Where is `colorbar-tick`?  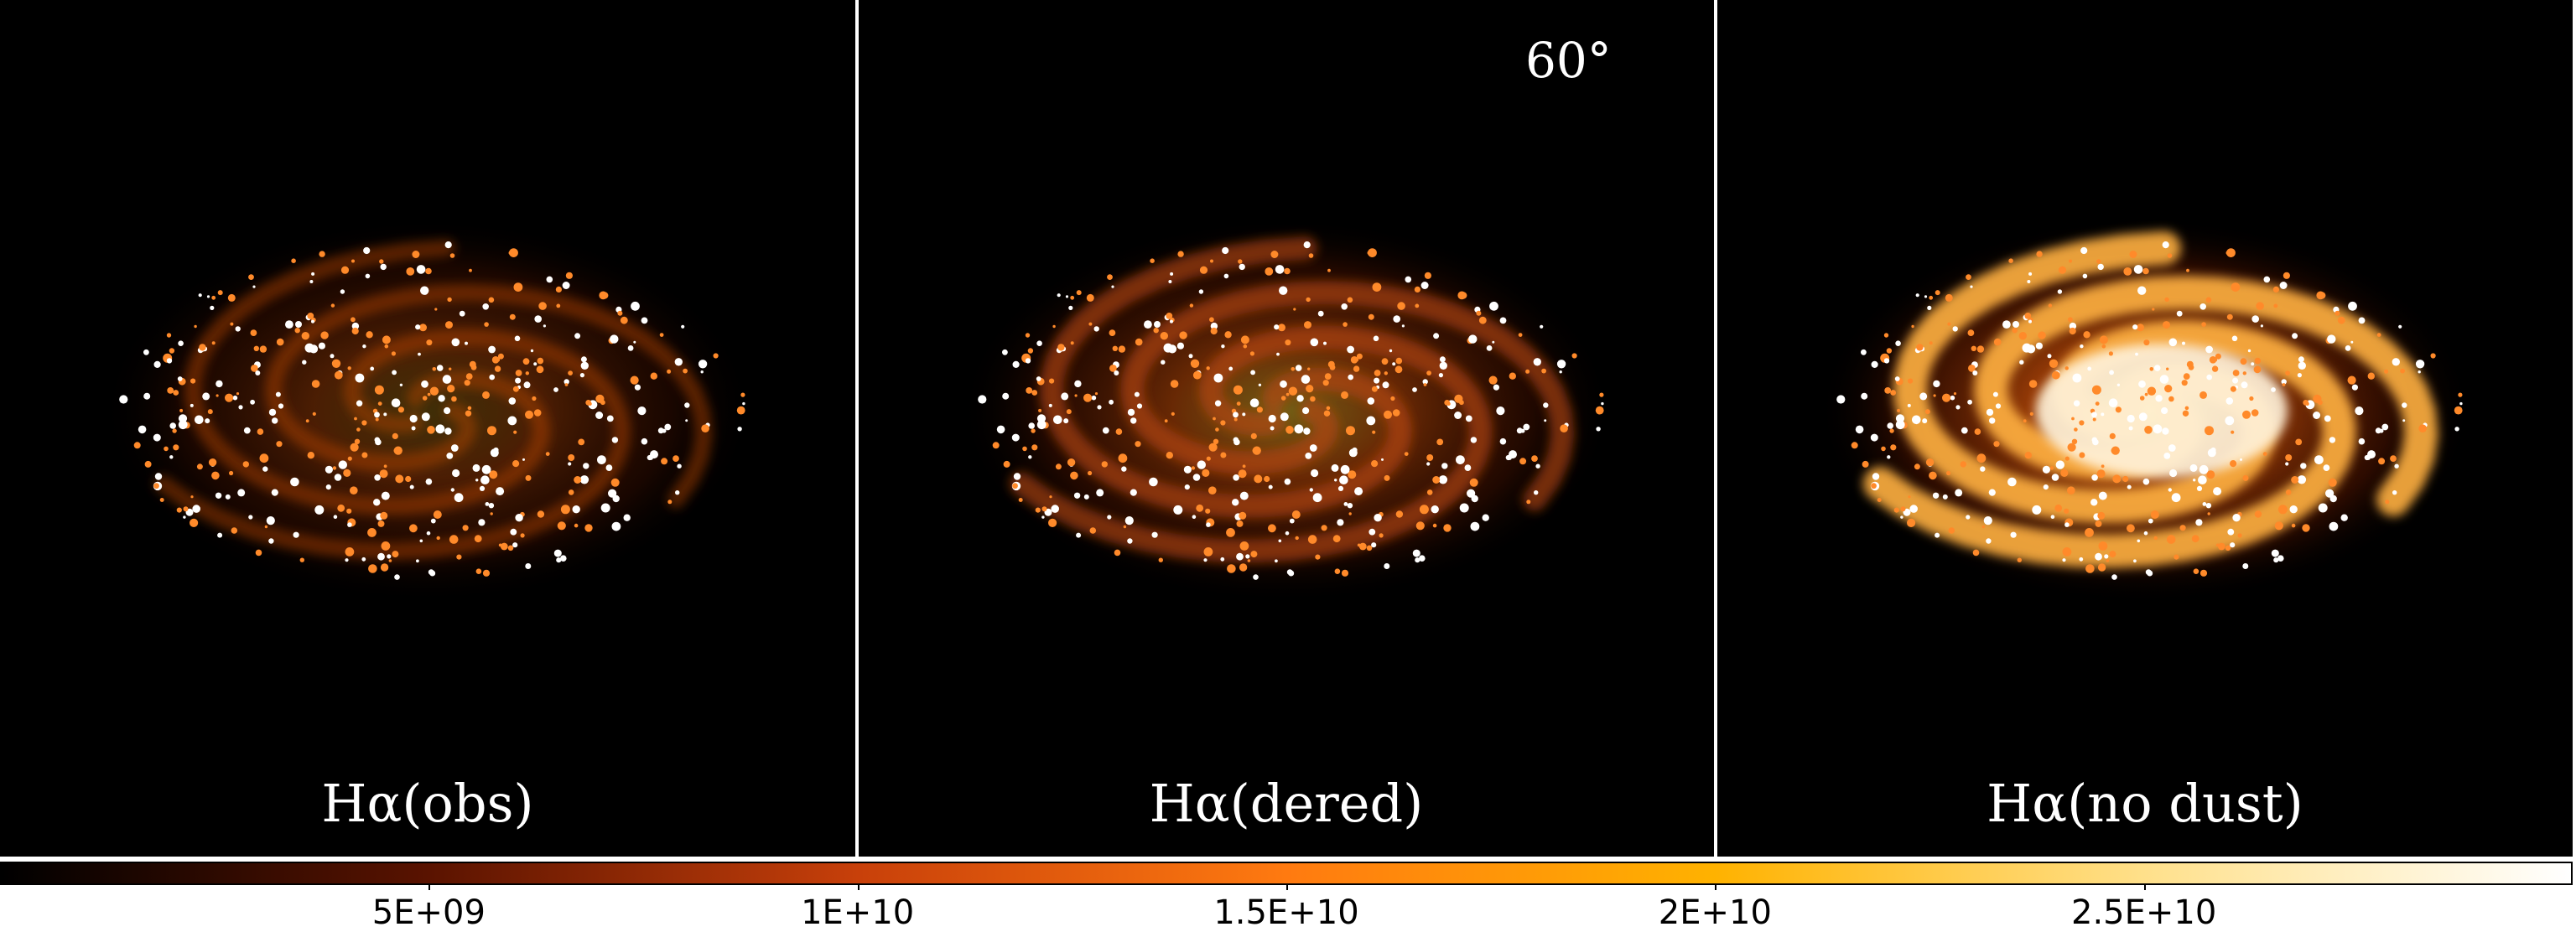
colorbar-tick is located at coordinates (2144, 887).